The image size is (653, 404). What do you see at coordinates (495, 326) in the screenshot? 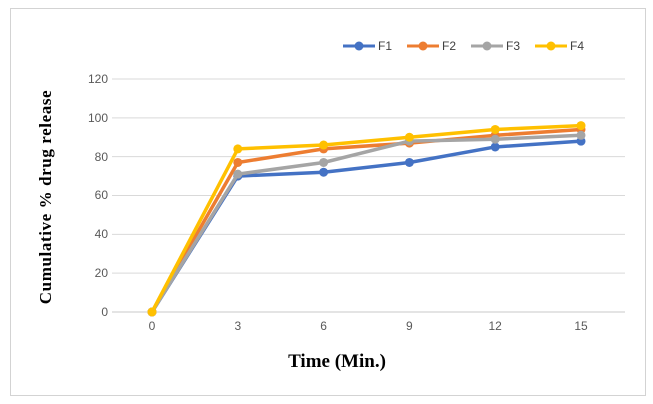
I see `x-tick-label: 12` at bounding box center [495, 326].